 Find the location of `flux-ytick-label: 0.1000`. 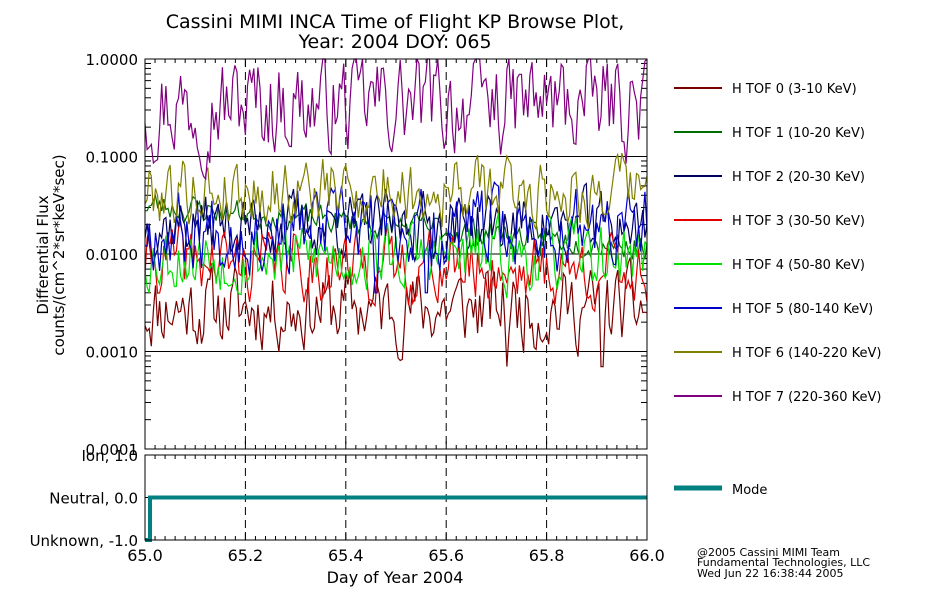

flux-ytick-label: 0.1000 is located at coordinates (112, 158).